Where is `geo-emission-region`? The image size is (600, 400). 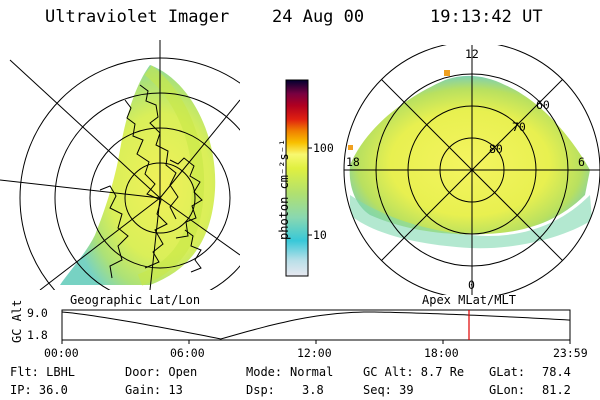 geo-emission-region is located at coordinates (138, 175).